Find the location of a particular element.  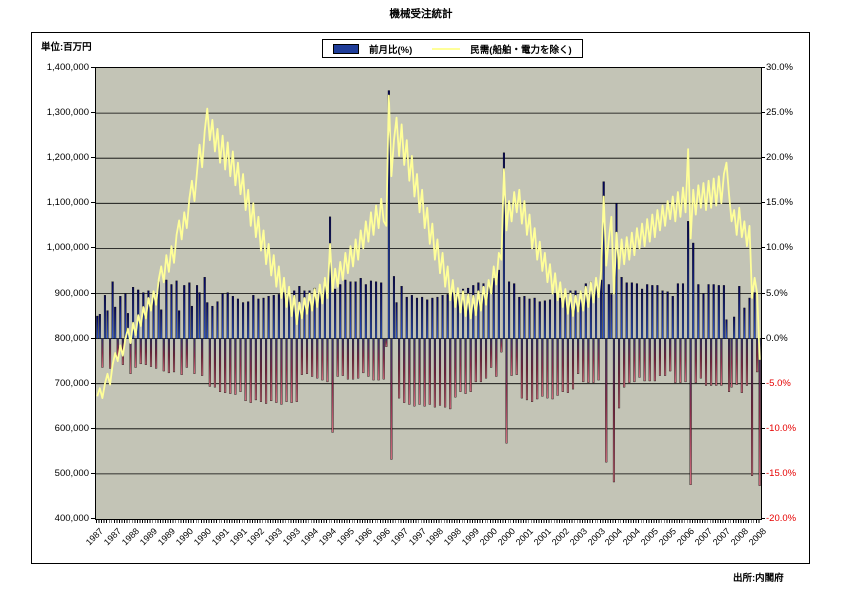

left-axis-tick is located at coordinates (93, 473).